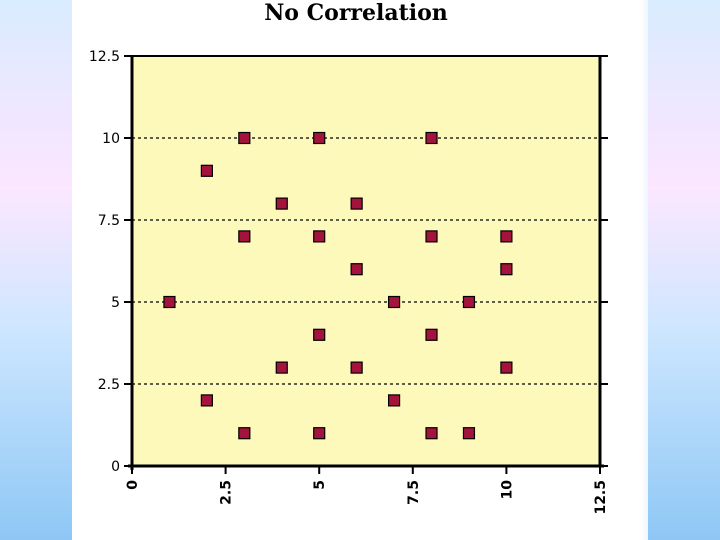  What do you see at coordinates (115, 303) in the screenshot?
I see `y-tick-label-2: 5` at bounding box center [115, 303].